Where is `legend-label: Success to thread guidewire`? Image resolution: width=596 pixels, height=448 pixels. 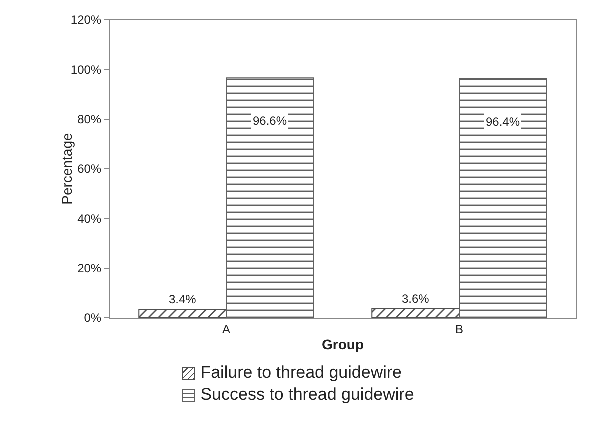 legend-label: Success to thread guidewire is located at coordinates (307, 395).